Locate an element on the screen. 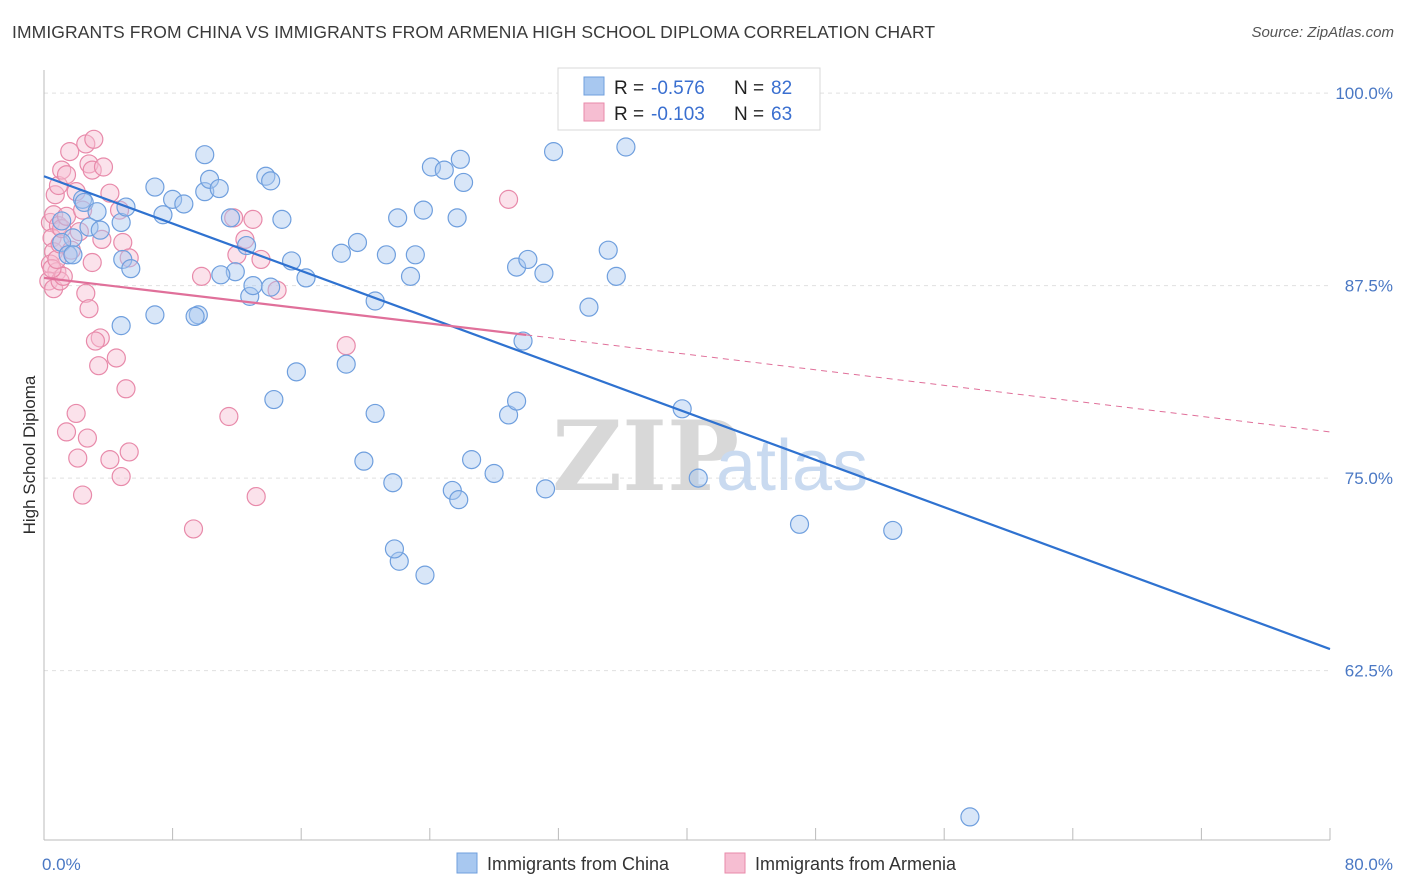  stats-china-n-value: 82 is located at coordinates (781, 88).